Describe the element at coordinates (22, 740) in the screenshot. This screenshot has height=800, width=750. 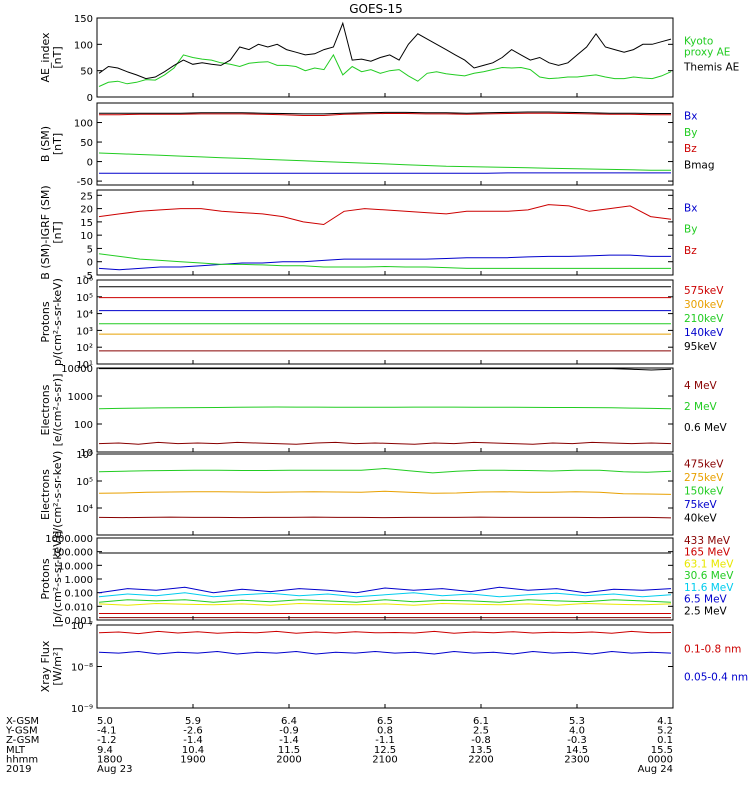
I see `x-row-label: Z-GSM` at that location.